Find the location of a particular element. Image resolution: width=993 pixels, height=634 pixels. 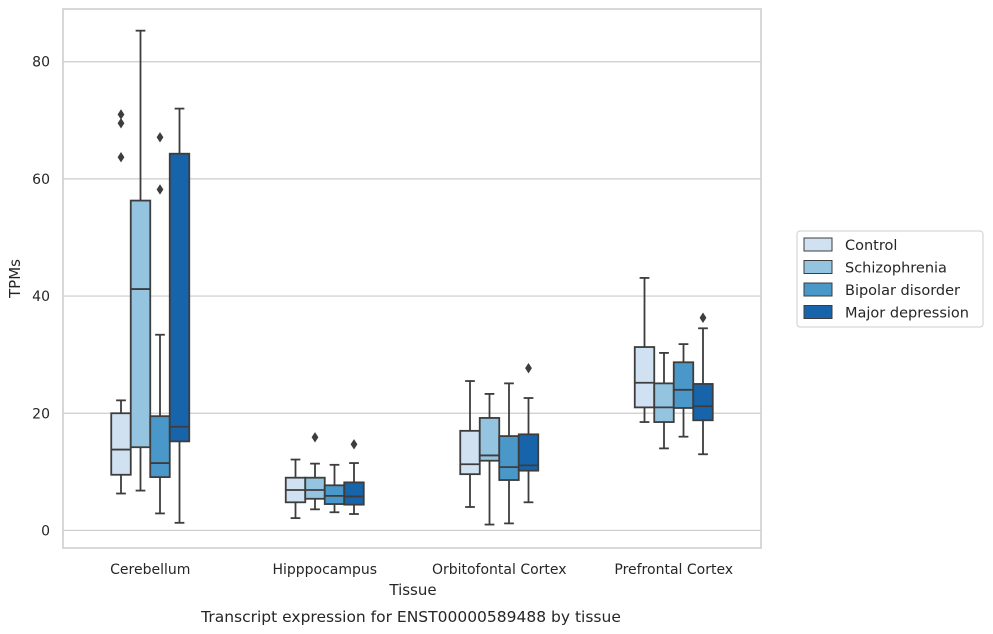

x-tick-label: Cerebellum is located at coordinates (150, 570).